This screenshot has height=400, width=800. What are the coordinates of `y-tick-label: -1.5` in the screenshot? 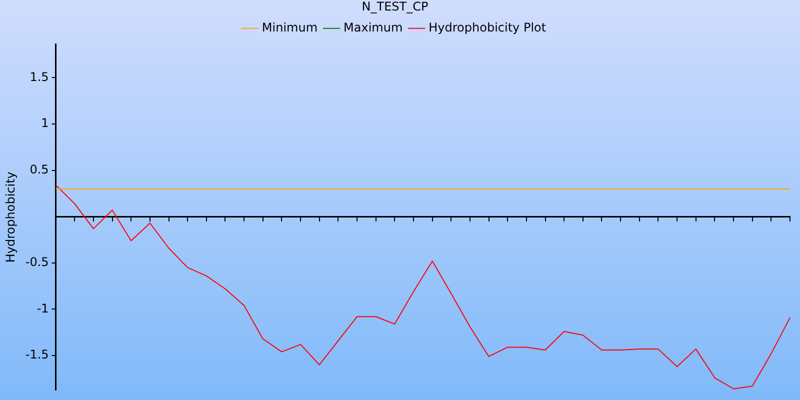 It's located at (37, 355).